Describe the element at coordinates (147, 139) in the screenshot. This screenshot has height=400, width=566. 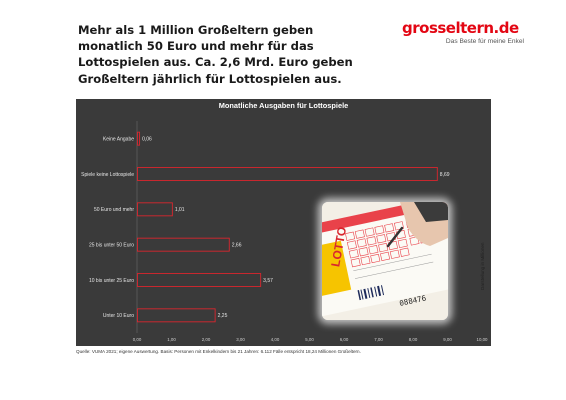
I see `value-label: 0,06` at that location.